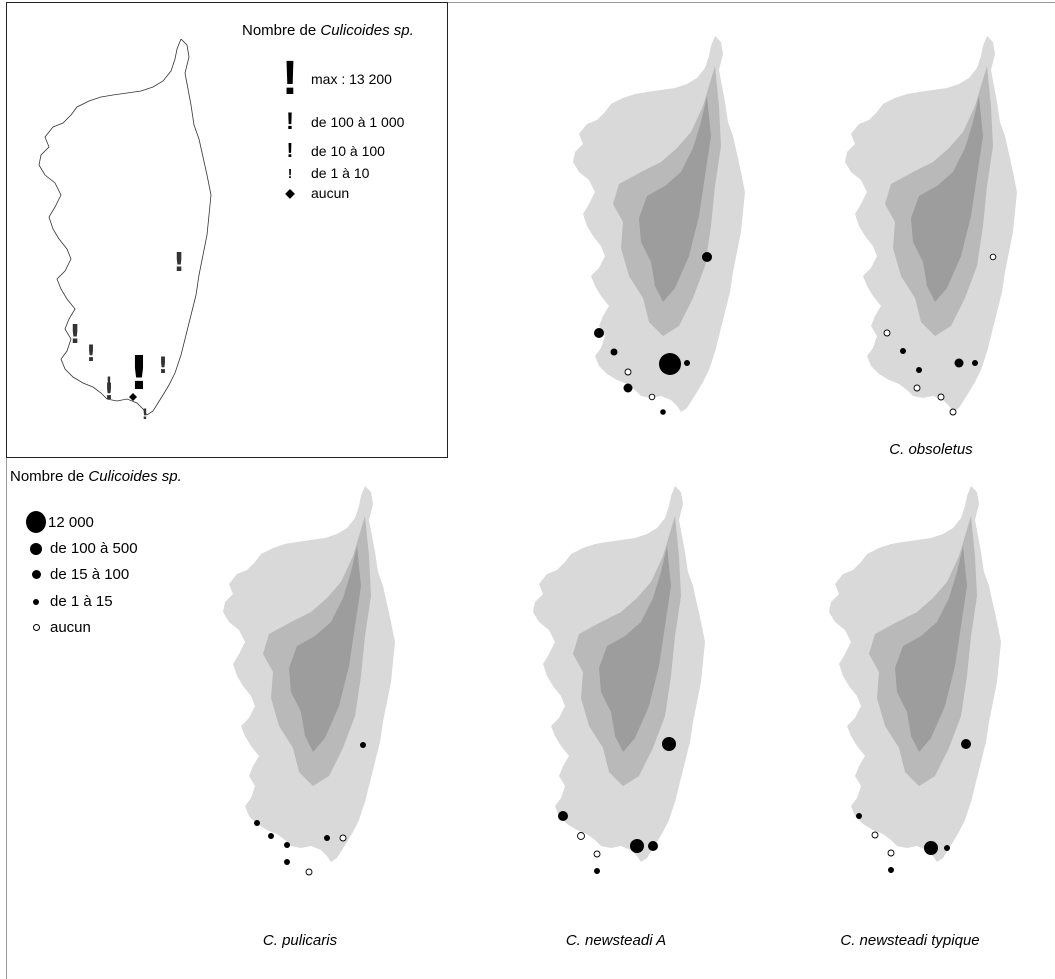 Image resolution: width=1055 pixels, height=979 pixels. Describe the element at coordinates (125, 231) in the screenshot. I see `corsica-outline-map: ! ! ! ! ! ! ! !` at that location.